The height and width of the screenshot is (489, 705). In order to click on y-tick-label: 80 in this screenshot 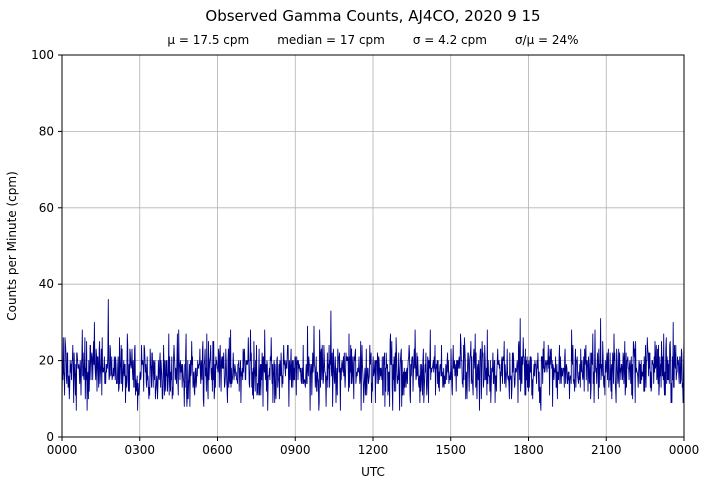, I will do `click(46, 131)`.